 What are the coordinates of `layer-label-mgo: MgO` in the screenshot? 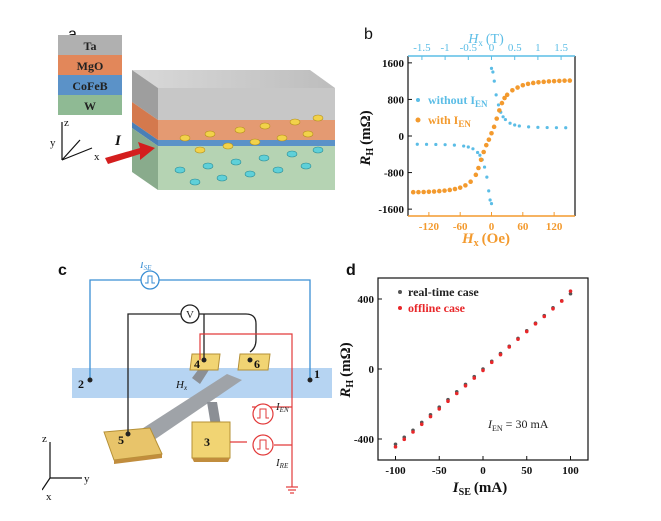 It's located at (90, 66).